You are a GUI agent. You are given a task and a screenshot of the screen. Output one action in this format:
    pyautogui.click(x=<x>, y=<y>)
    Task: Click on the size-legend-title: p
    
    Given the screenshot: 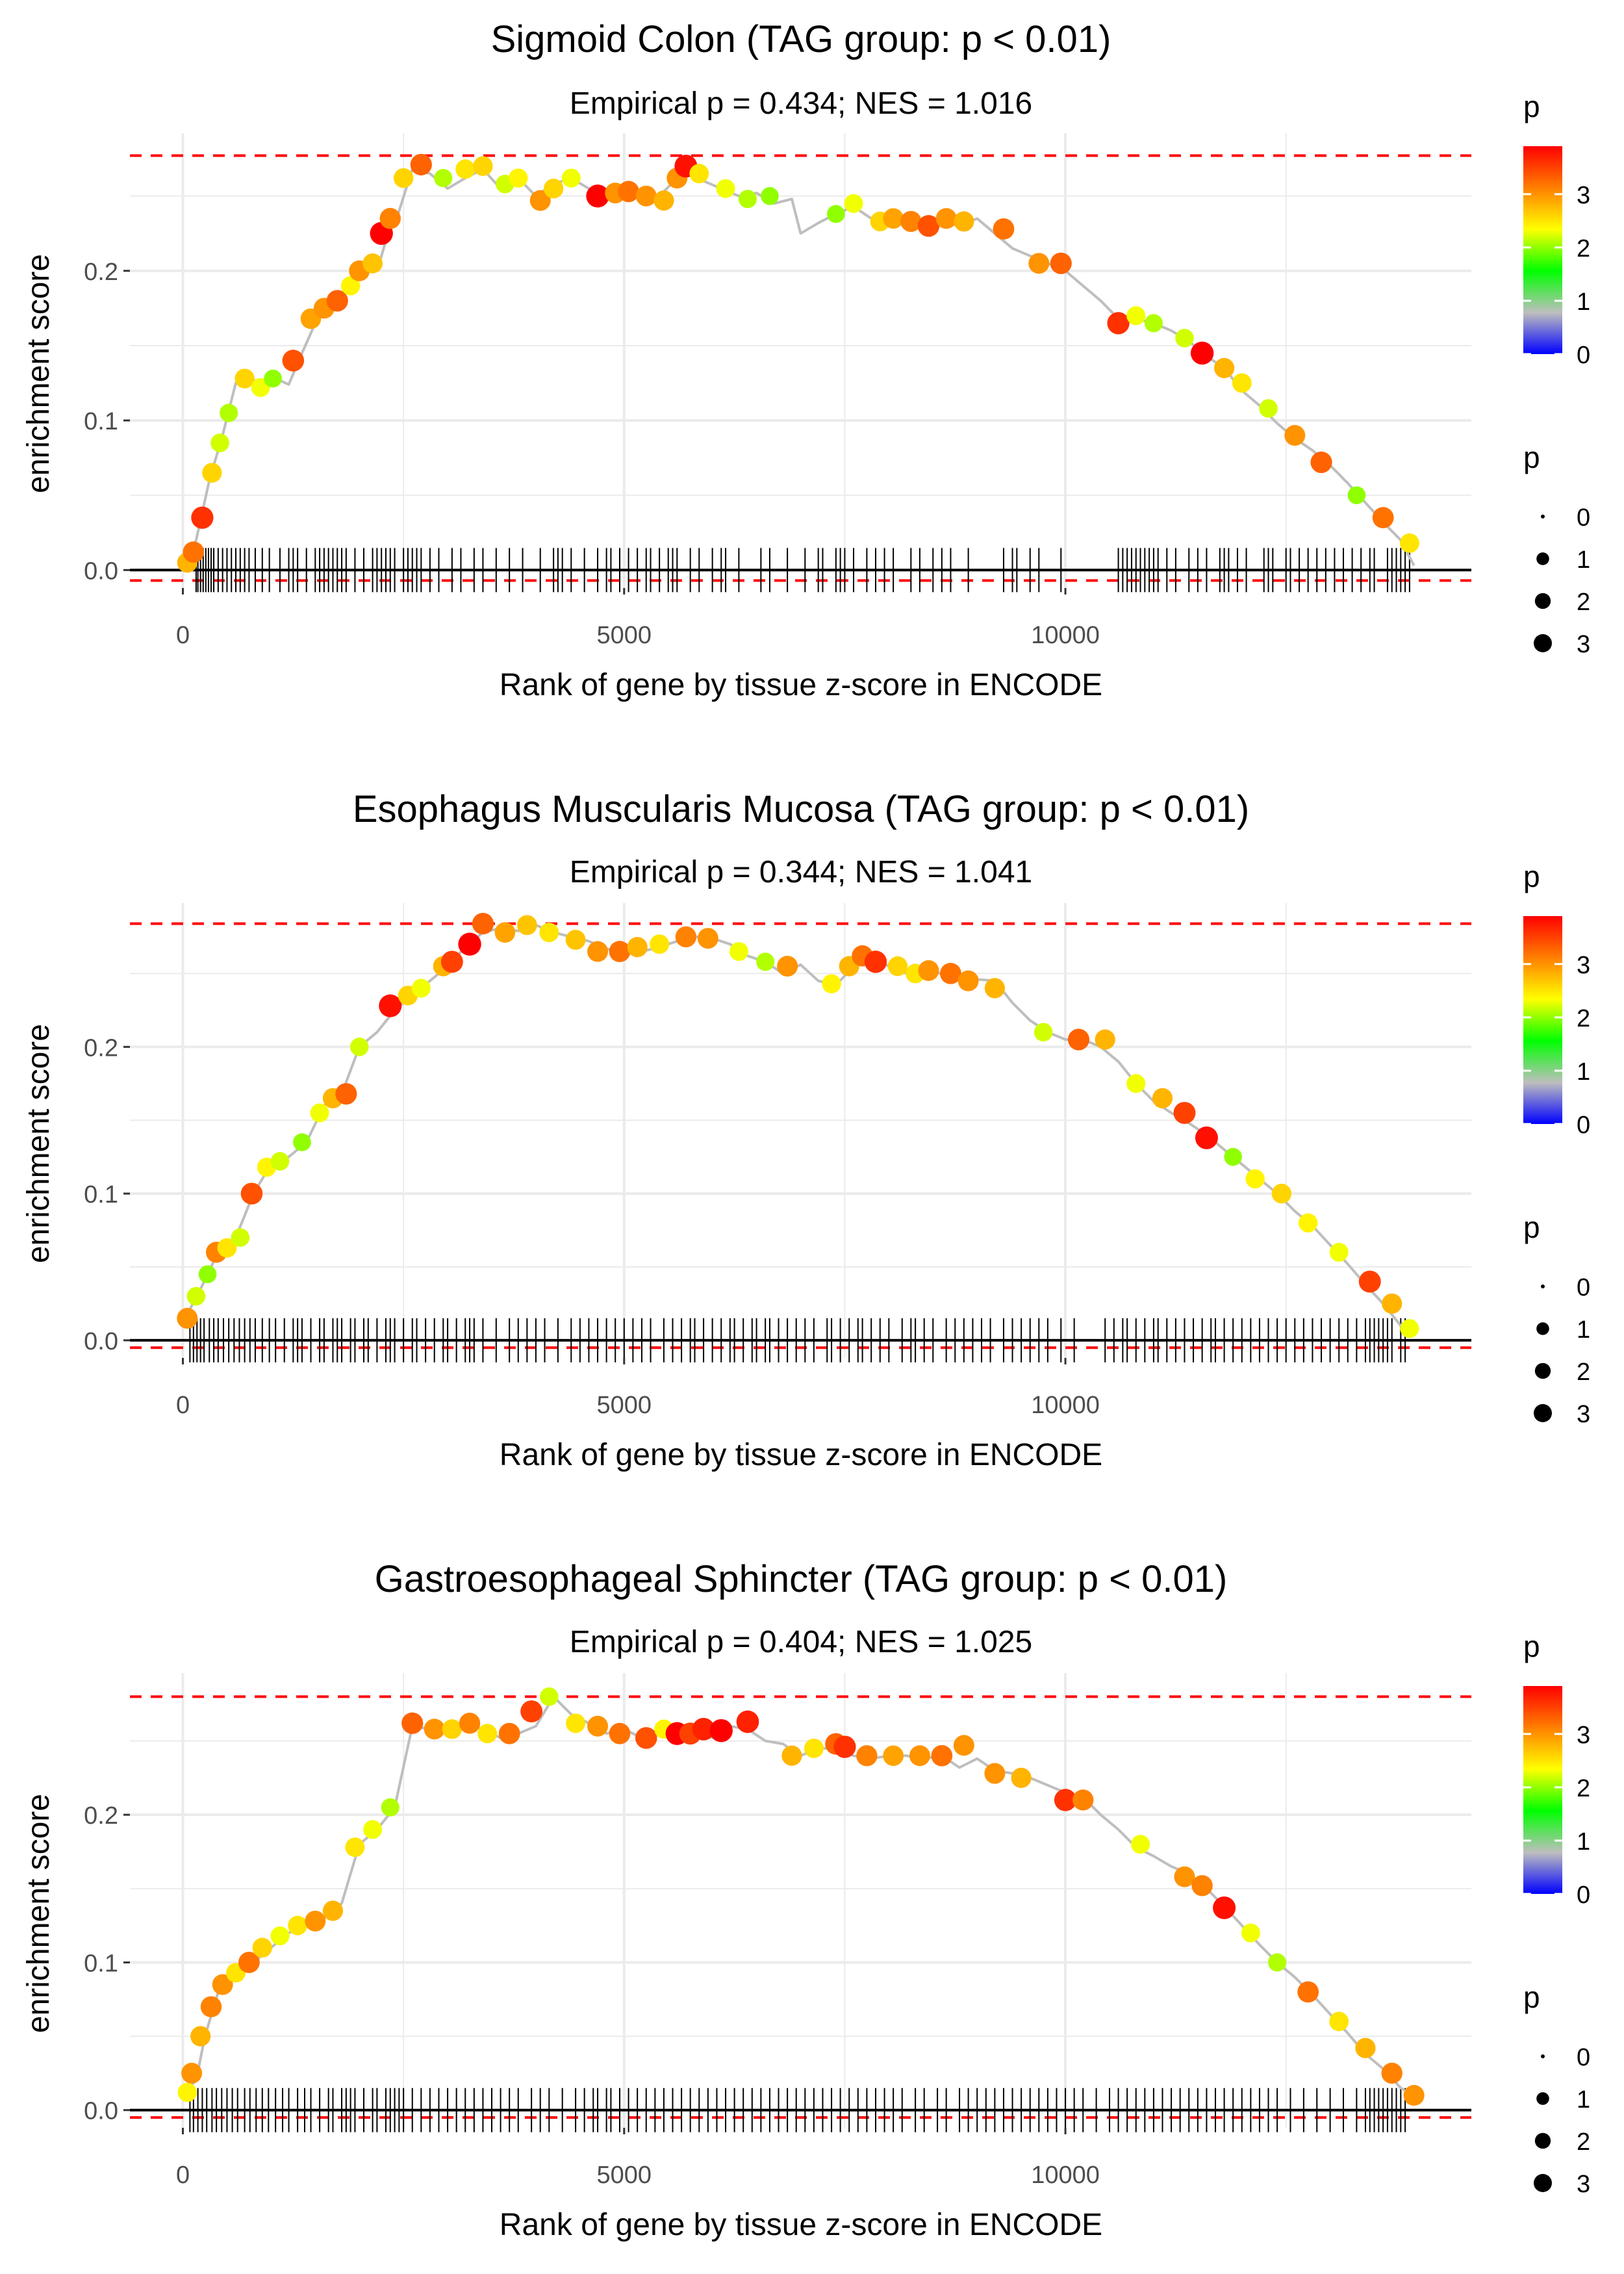 What is the action you would take?
    pyautogui.click(x=1531, y=457)
    